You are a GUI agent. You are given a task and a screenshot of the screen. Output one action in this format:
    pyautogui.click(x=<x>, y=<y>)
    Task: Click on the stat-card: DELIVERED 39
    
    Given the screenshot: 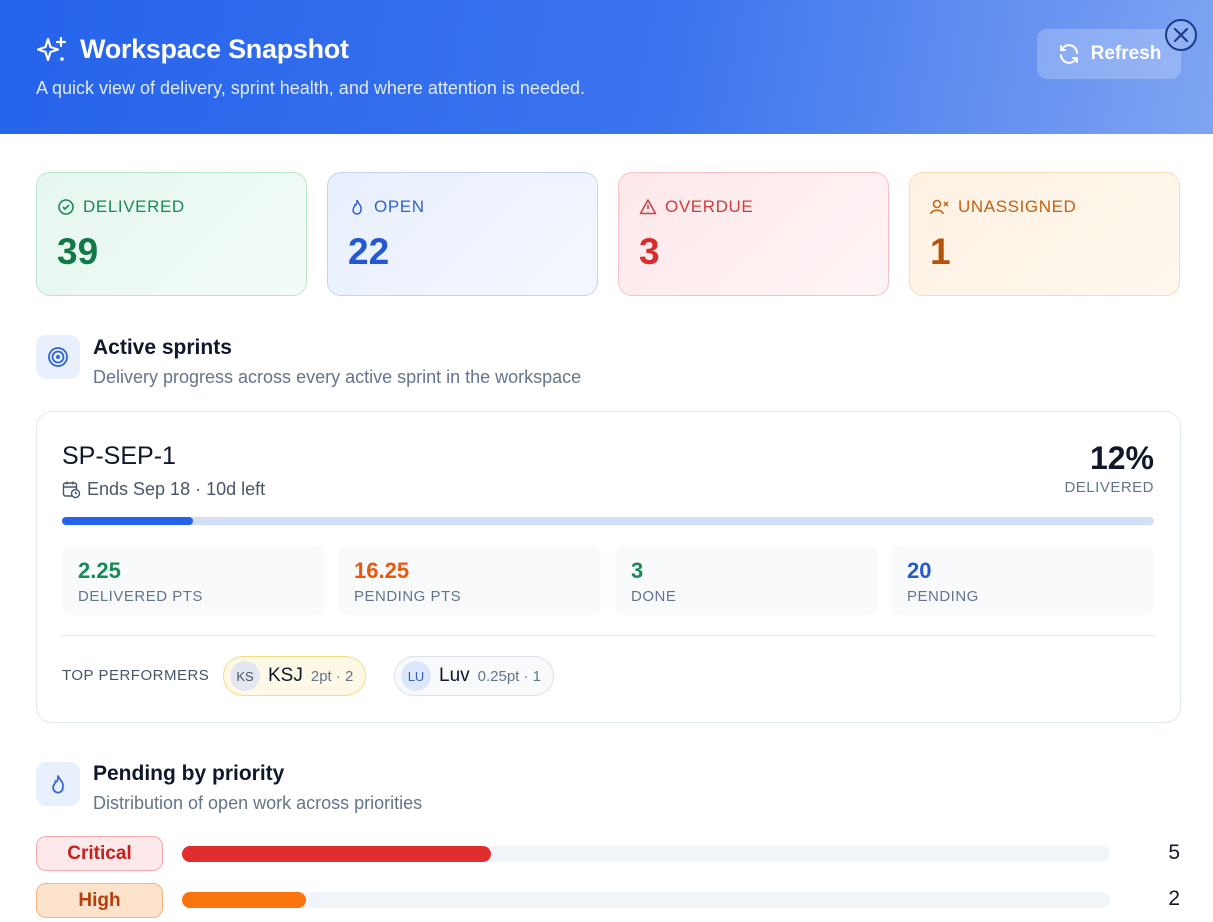 What is the action you would take?
    pyautogui.click(x=171, y=234)
    